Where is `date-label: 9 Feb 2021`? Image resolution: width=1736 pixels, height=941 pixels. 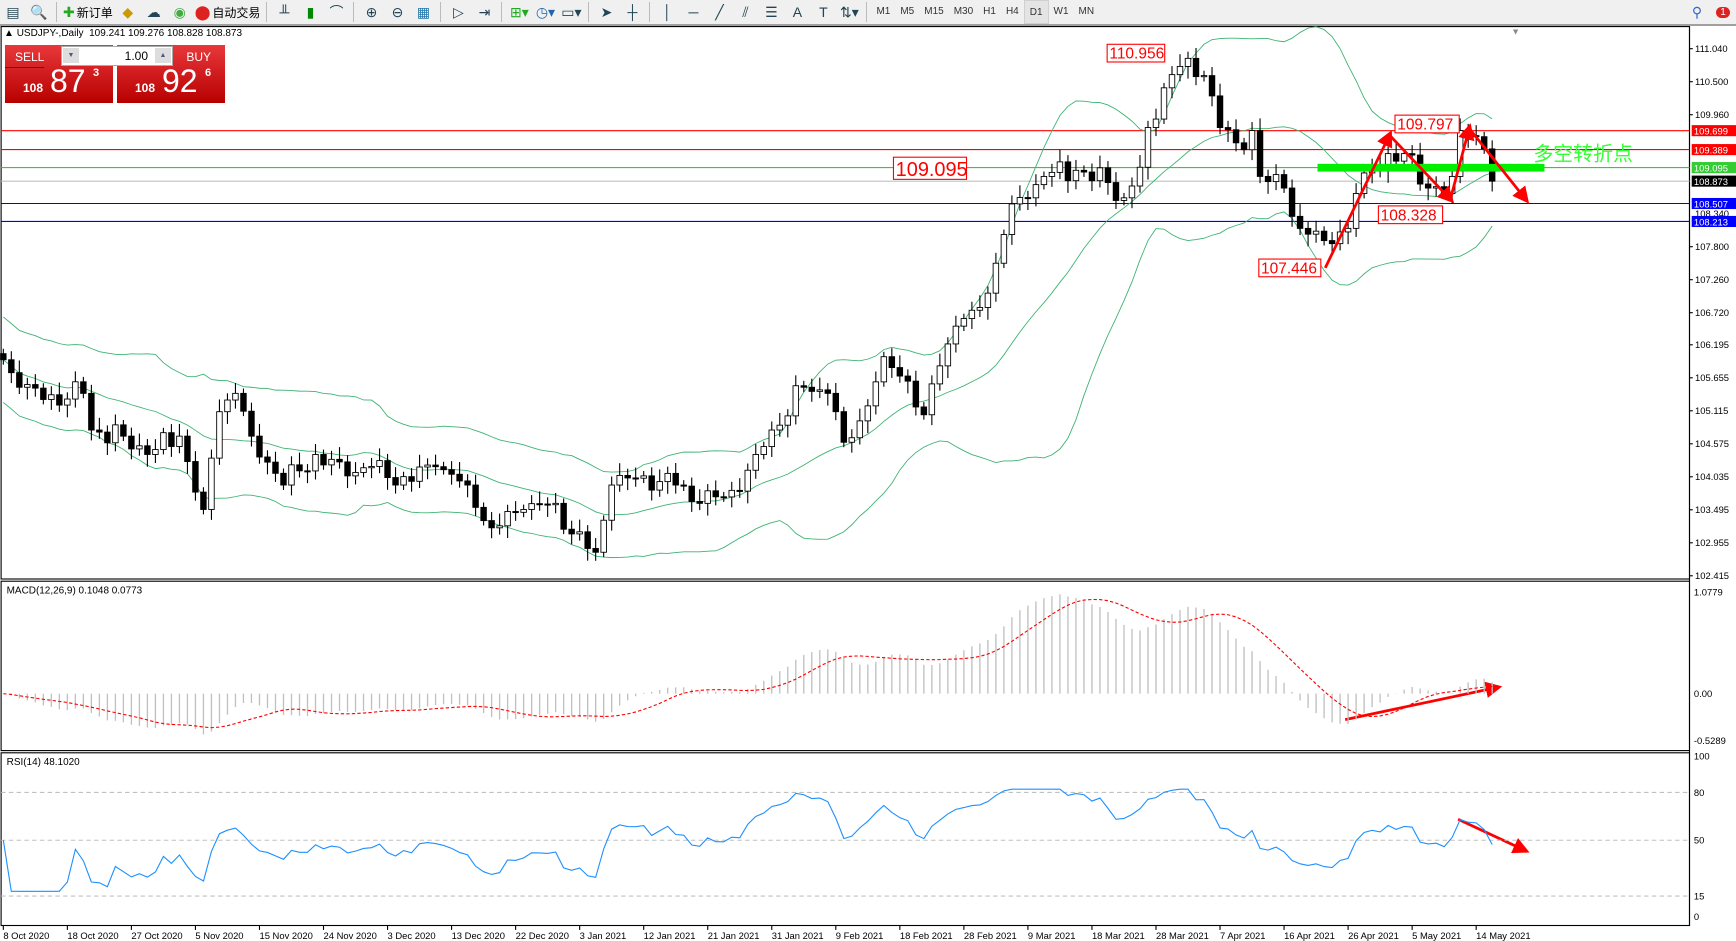 date-label: 9 Feb 2021 is located at coordinates (860, 935).